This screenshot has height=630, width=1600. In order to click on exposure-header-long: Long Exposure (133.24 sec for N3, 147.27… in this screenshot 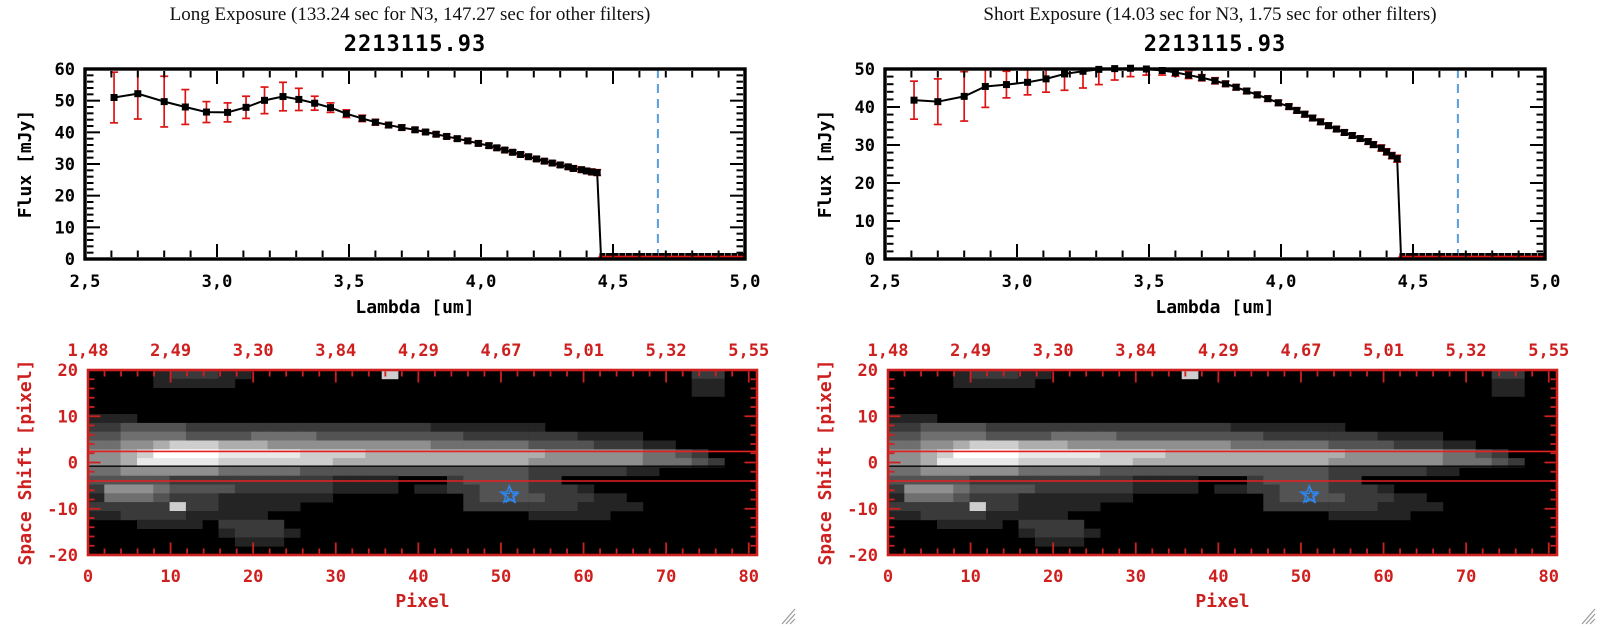, I will do `click(410, 14)`.